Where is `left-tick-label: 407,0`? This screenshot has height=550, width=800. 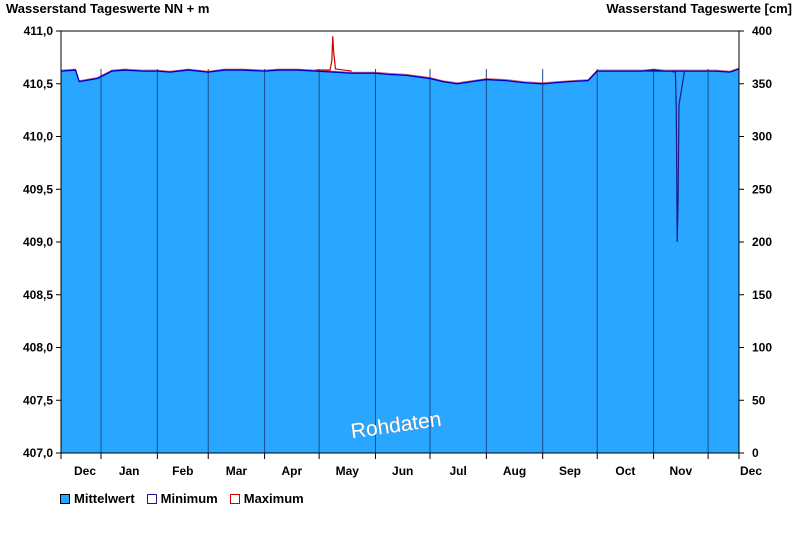
left-tick-label: 407,0 is located at coordinates (38, 453).